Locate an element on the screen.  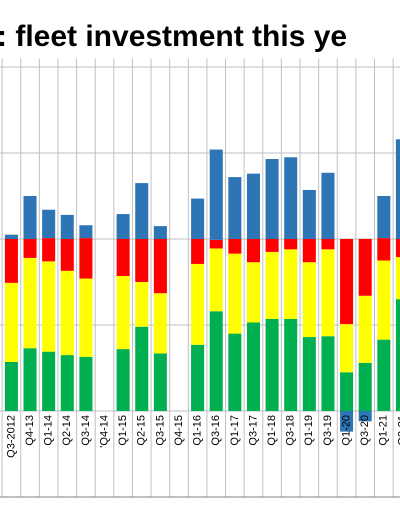
x-tick-label: Q3-15 is located at coordinates (160, 430).